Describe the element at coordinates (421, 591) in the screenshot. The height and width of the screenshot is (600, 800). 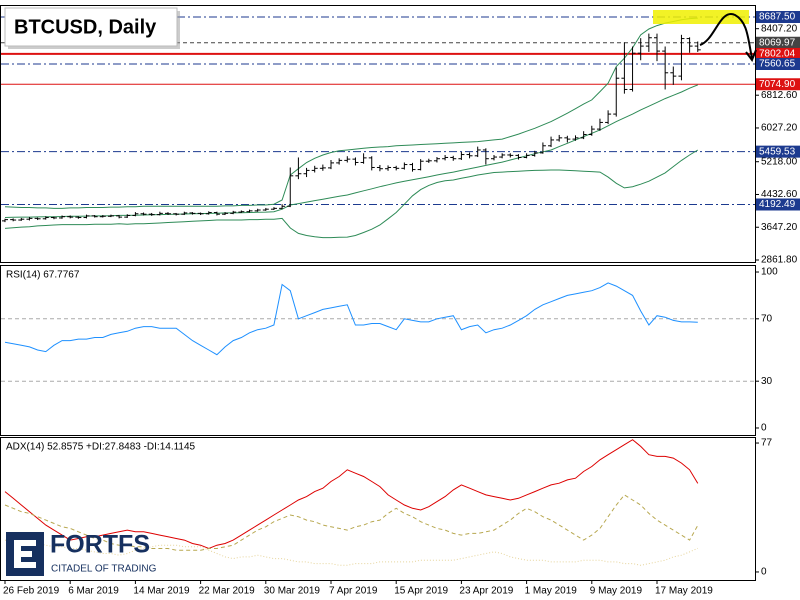
I see `x-tick-label: 15 Apr 2019` at that location.